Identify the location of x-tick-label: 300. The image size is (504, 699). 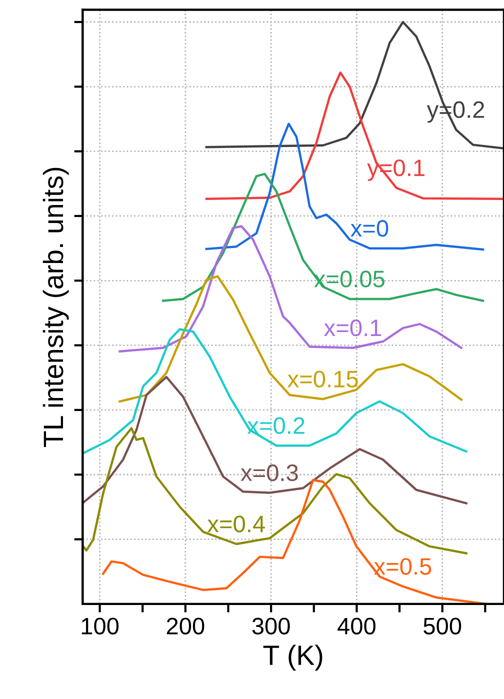
(271, 626).